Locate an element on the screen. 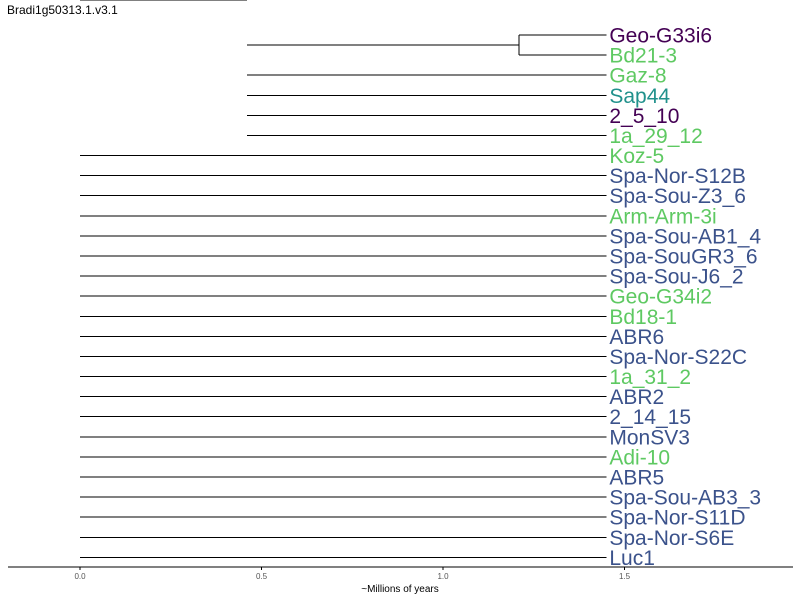  leaf-label: Koz-5 is located at coordinates (636, 156).